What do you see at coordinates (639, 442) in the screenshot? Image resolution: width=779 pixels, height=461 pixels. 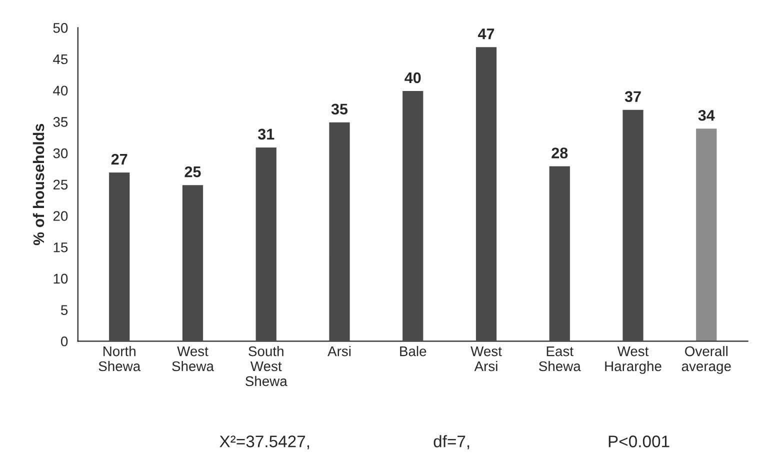 I see `text: P<0.001` at bounding box center [639, 442].